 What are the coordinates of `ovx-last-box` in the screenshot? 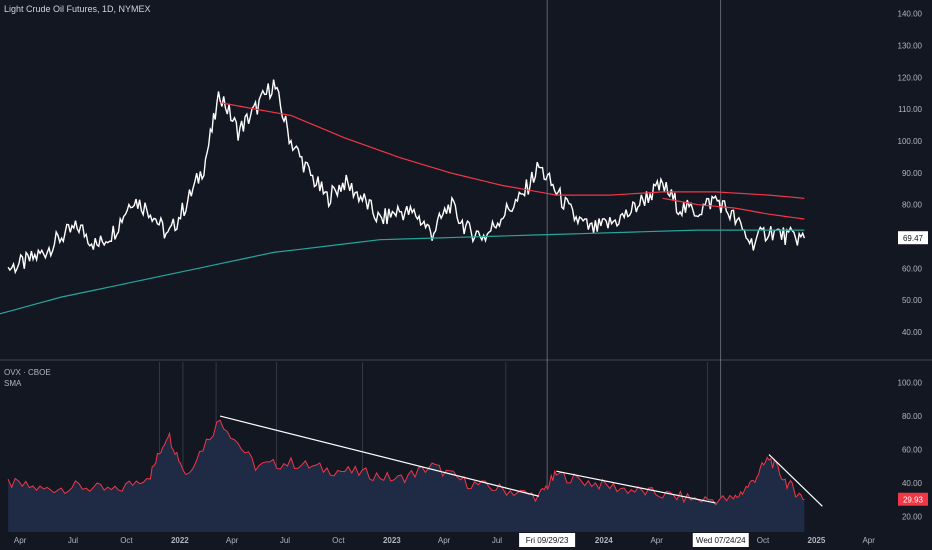 It's located at (913, 499).